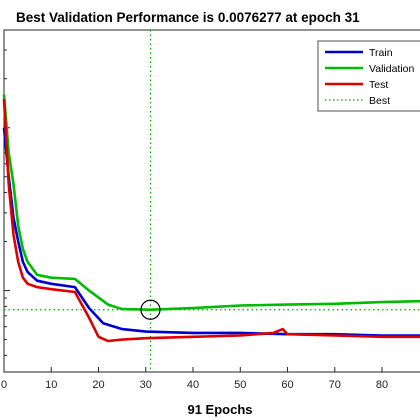 The image size is (420, 420). What do you see at coordinates (287, 385) in the screenshot?
I see `x-tick-label: 60` at bounding box center [287, 385].